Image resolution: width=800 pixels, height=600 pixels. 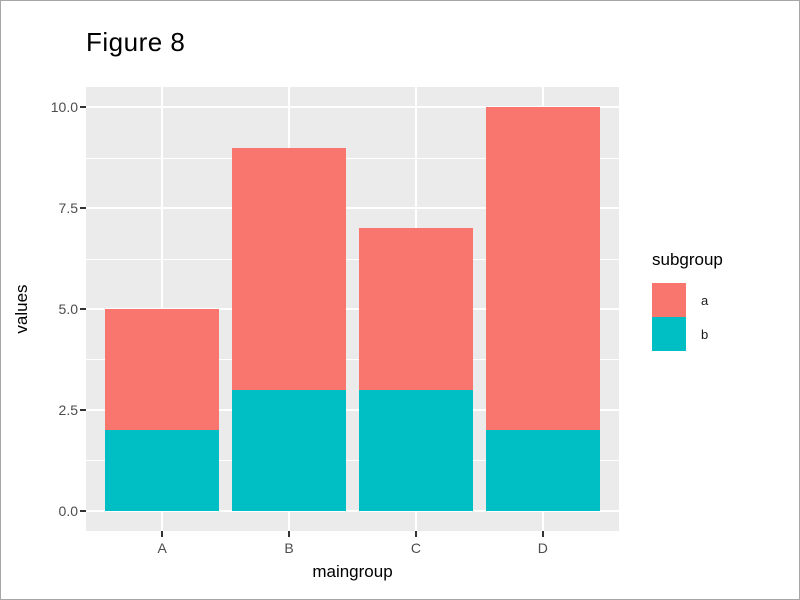 I want to click on bar-segment-B-b, so click(x=289, y=450).